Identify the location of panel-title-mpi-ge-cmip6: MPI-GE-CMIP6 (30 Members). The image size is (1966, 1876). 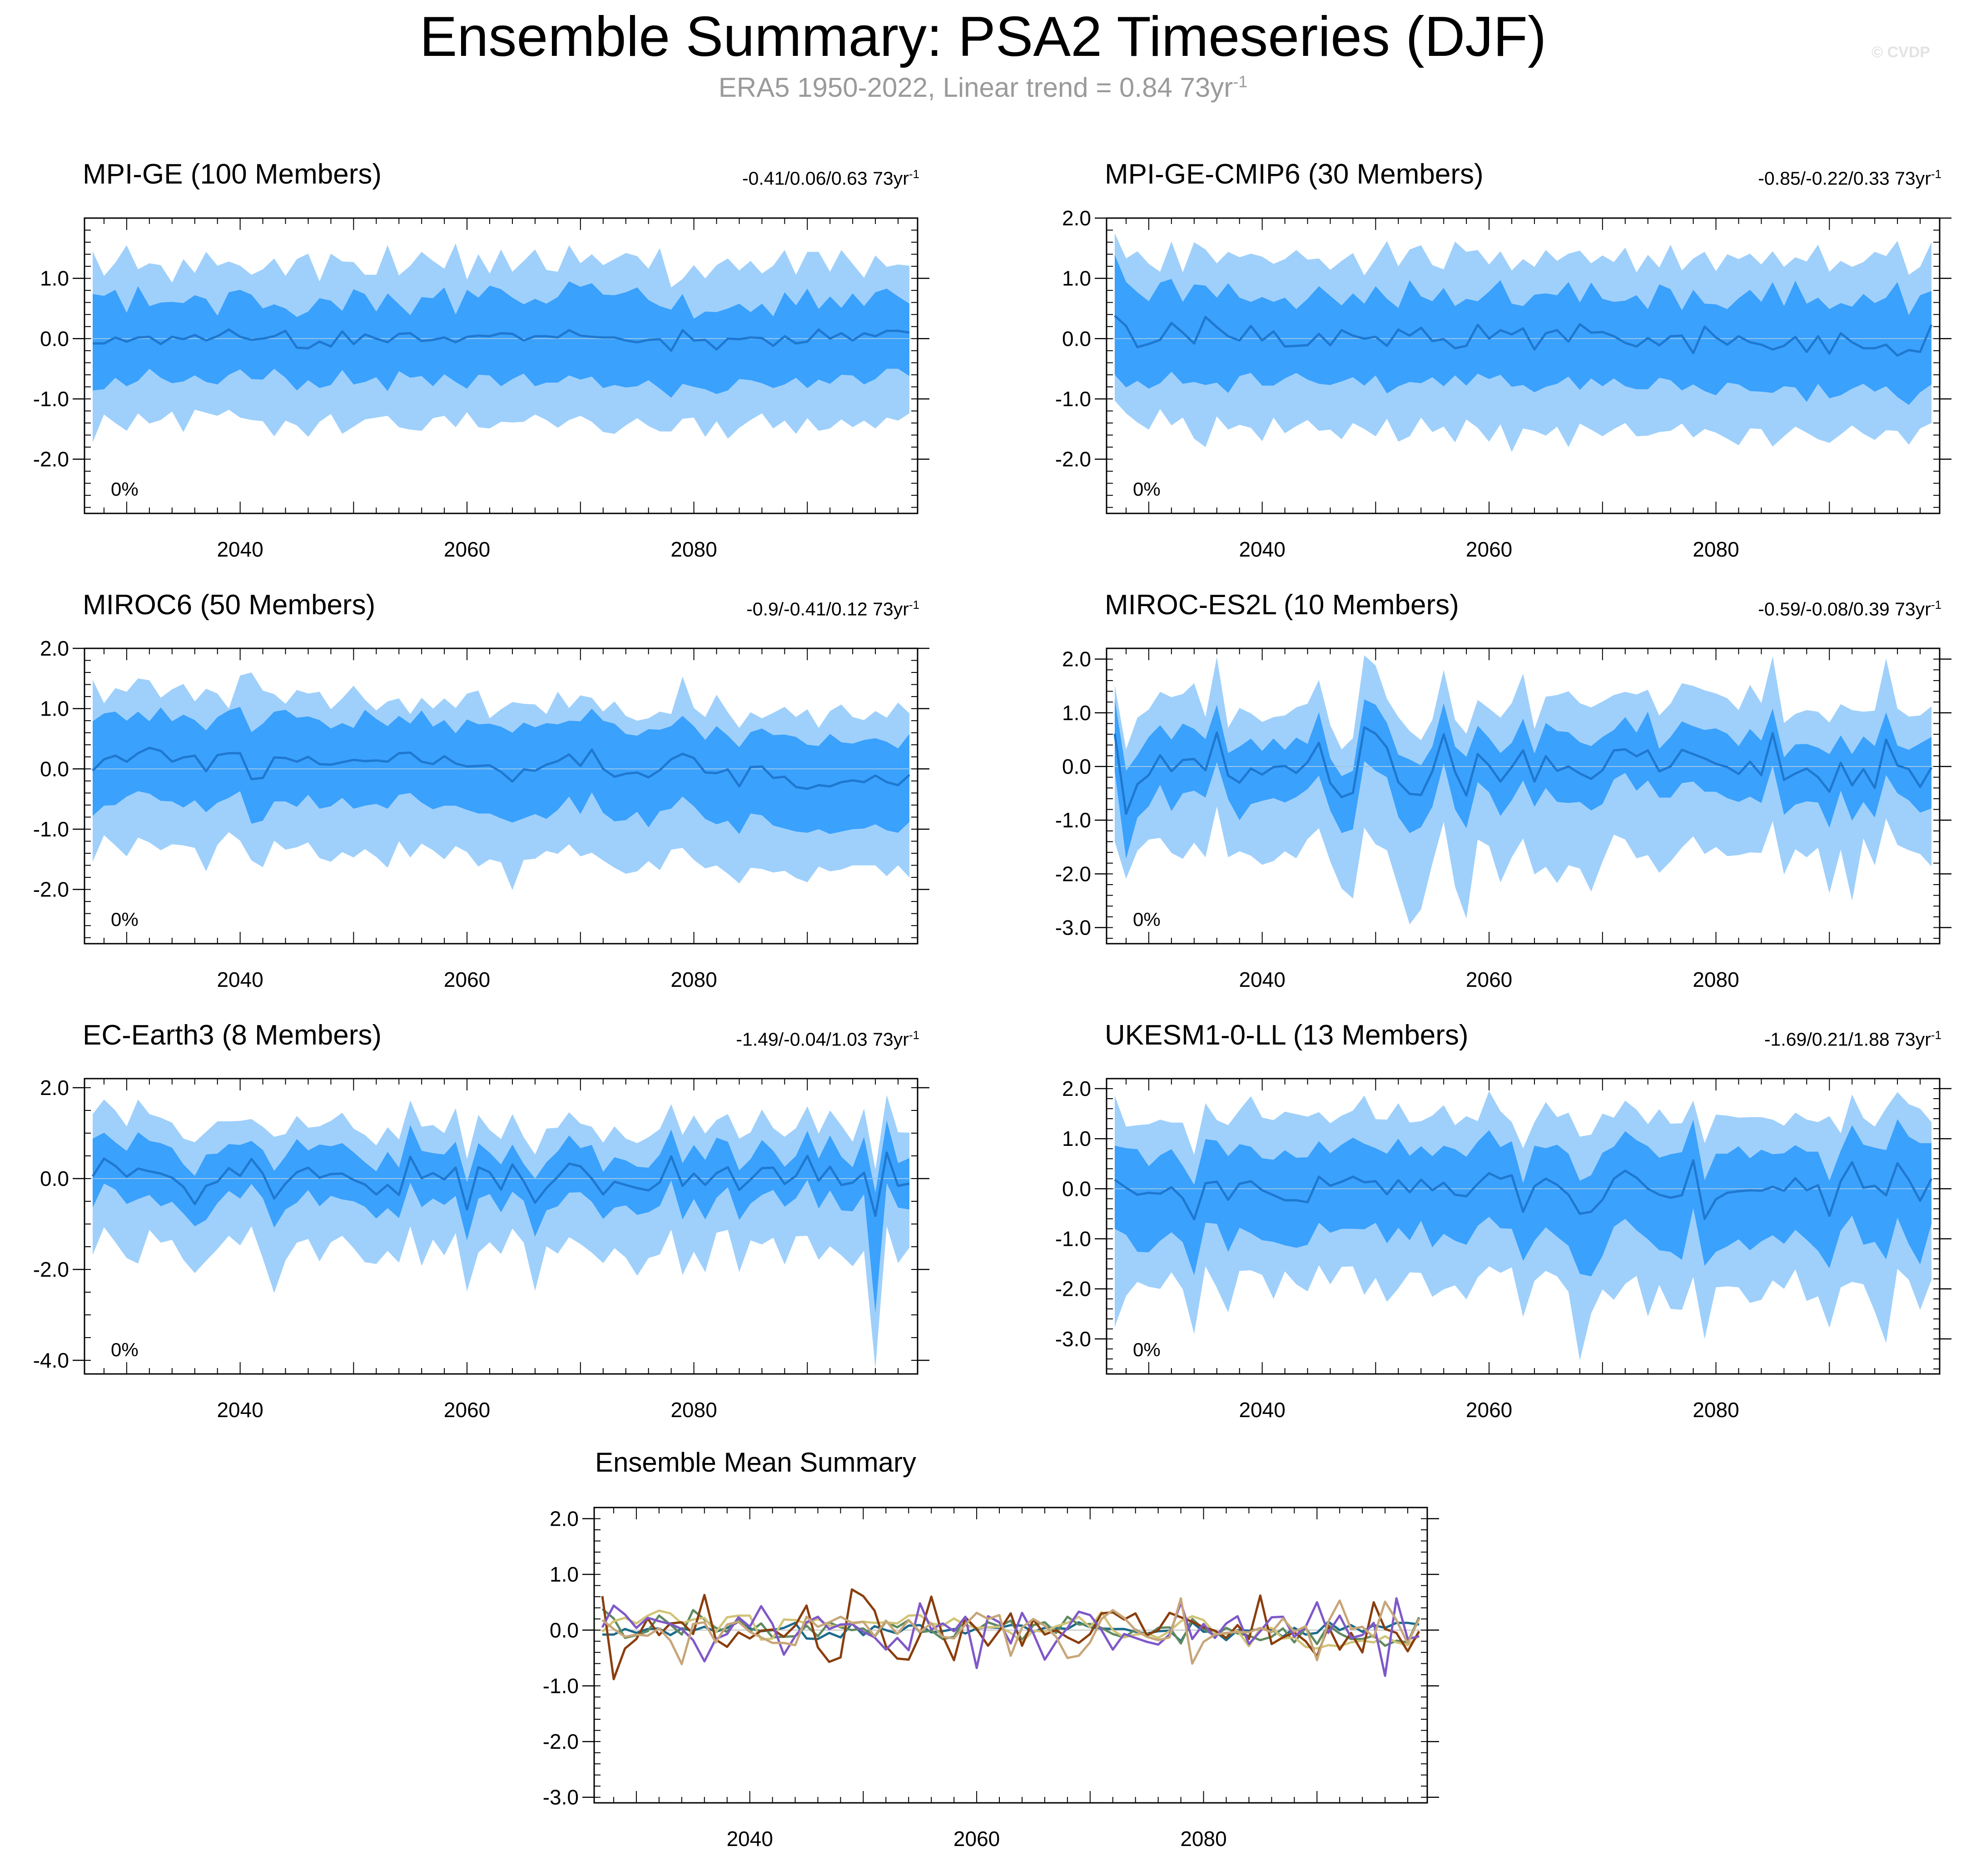
(1294, 175).